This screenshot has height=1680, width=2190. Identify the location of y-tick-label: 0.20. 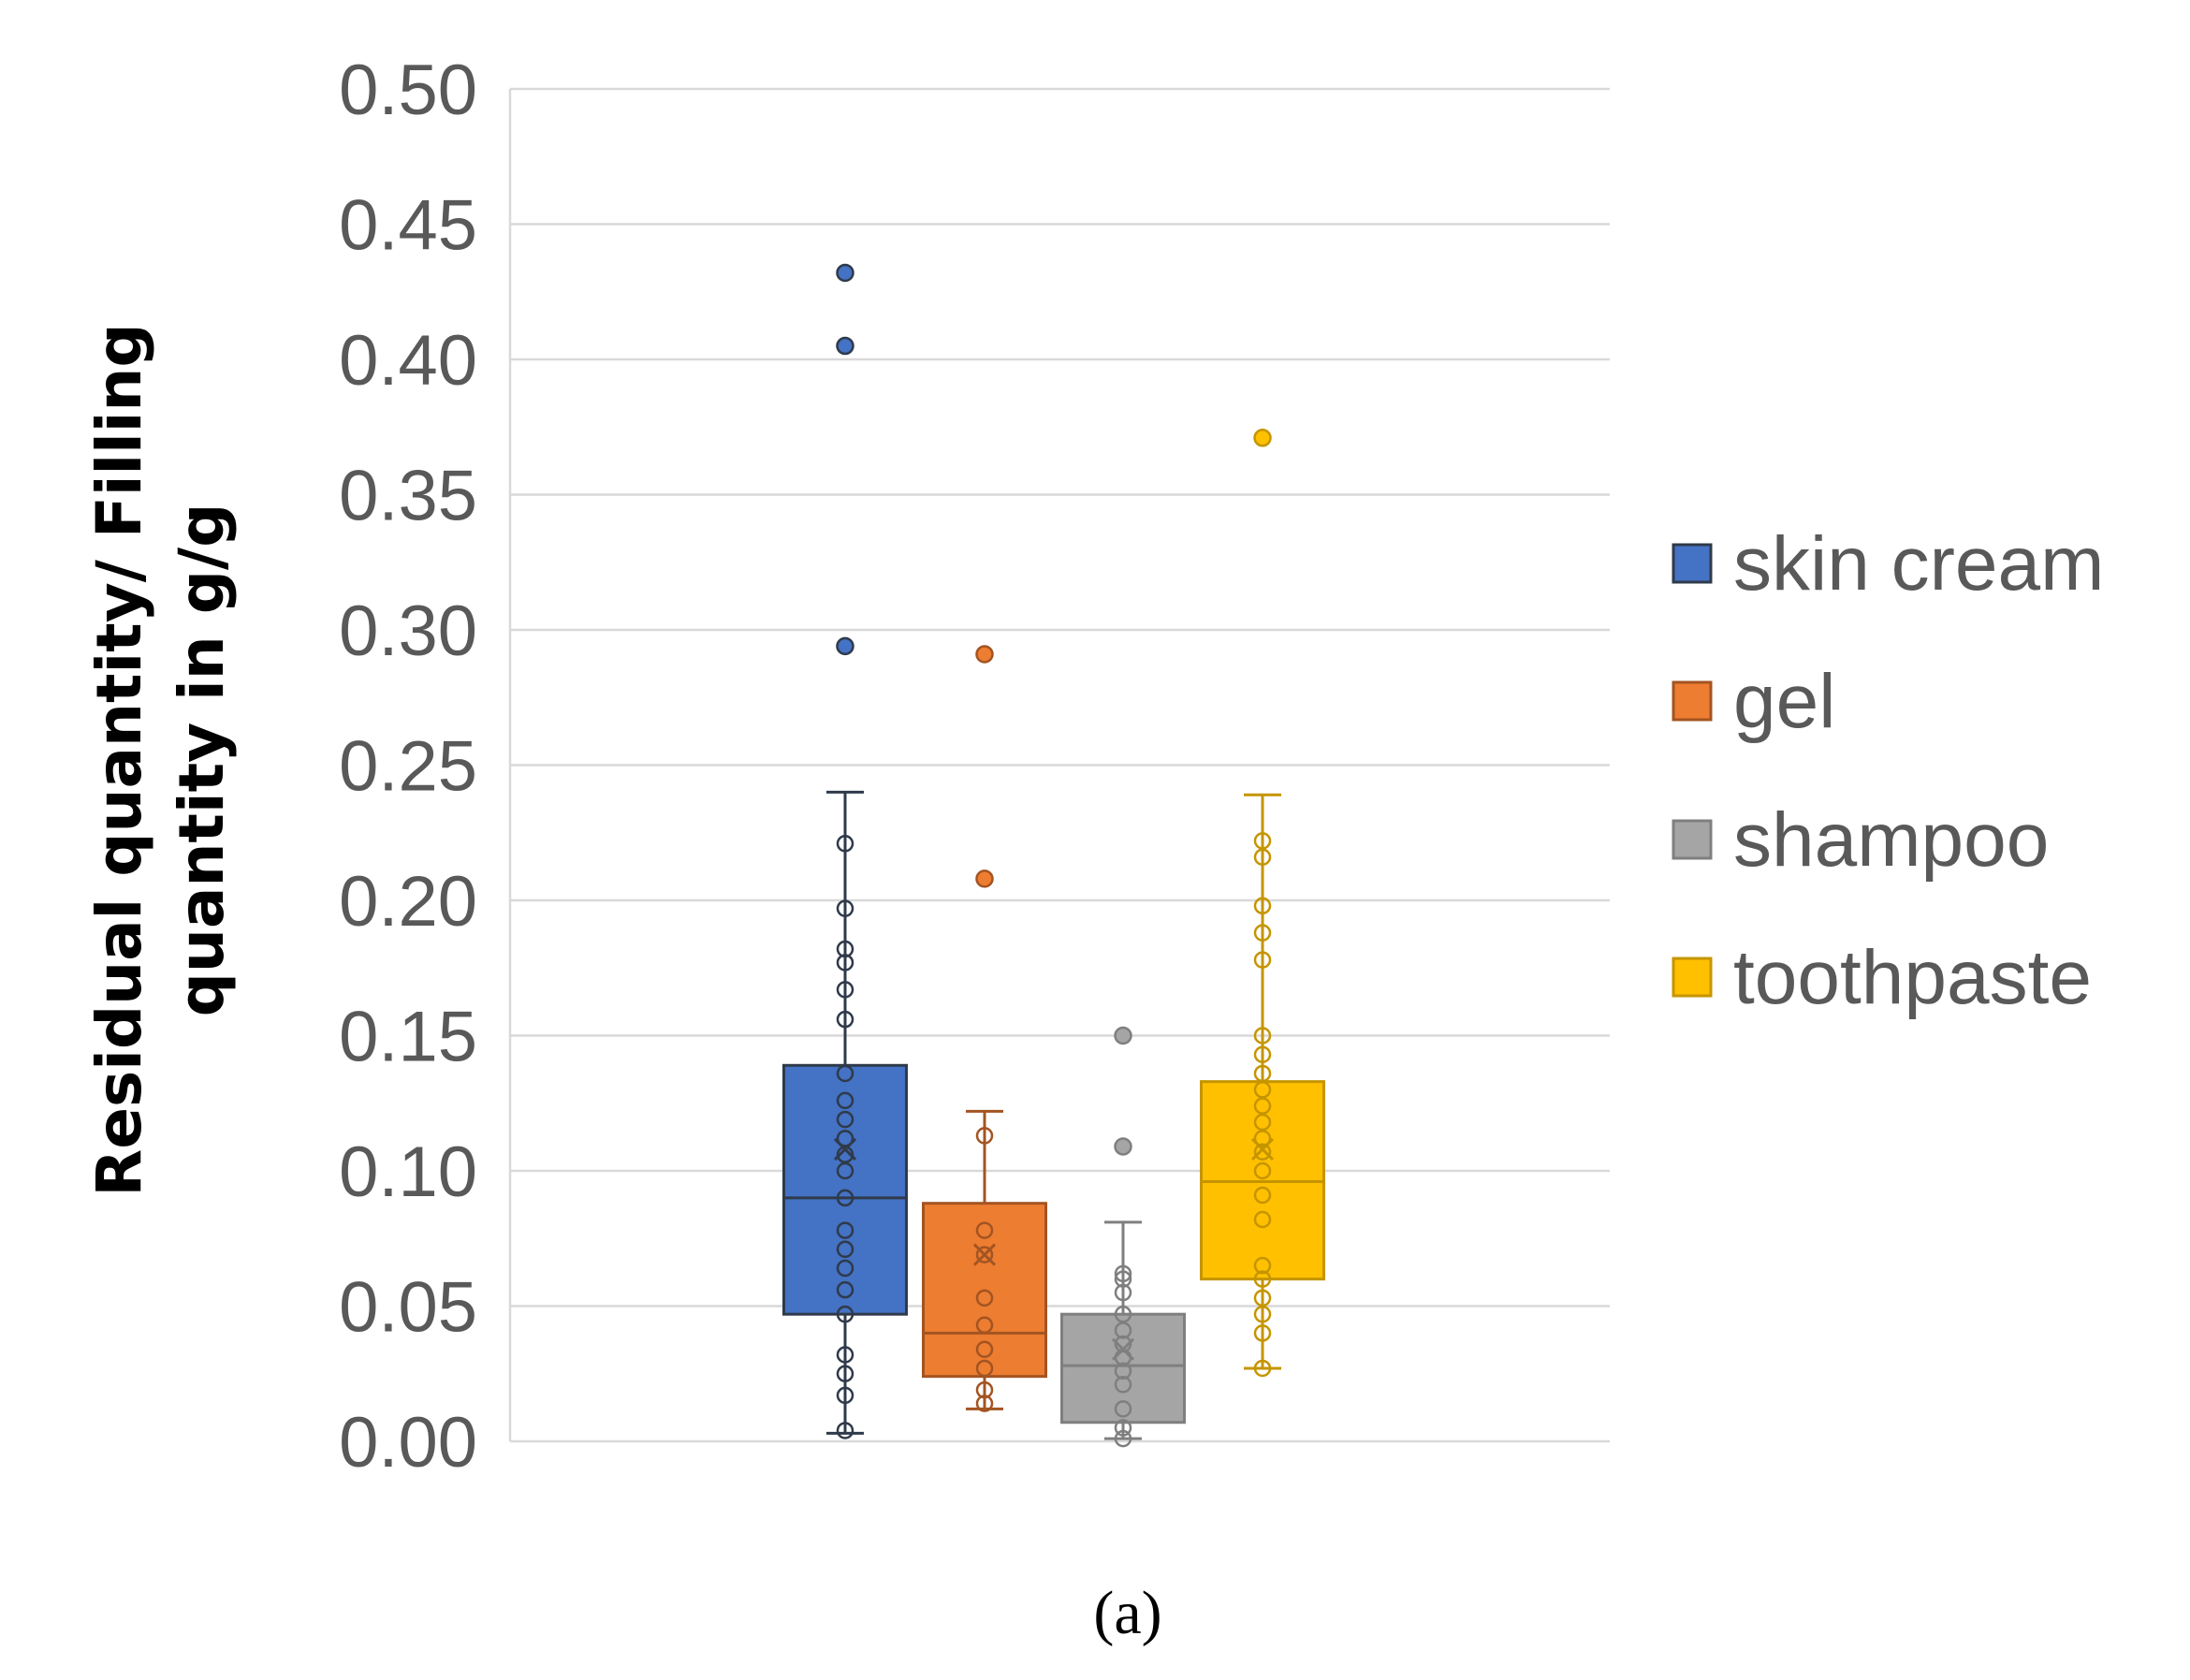
(408, 902).